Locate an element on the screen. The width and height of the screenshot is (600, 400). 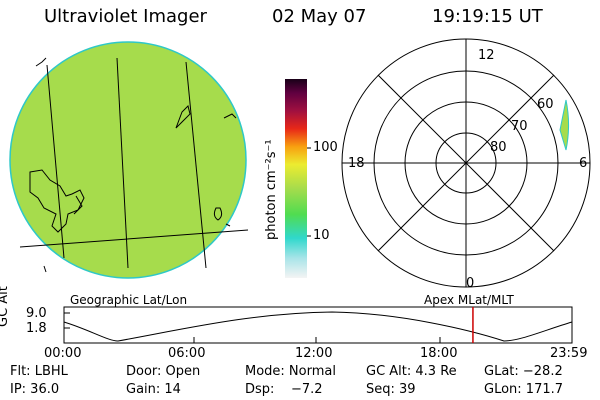
colorbar-units-label: photon cm⁻²s⁻¹ is located at coordinates (271, 189).